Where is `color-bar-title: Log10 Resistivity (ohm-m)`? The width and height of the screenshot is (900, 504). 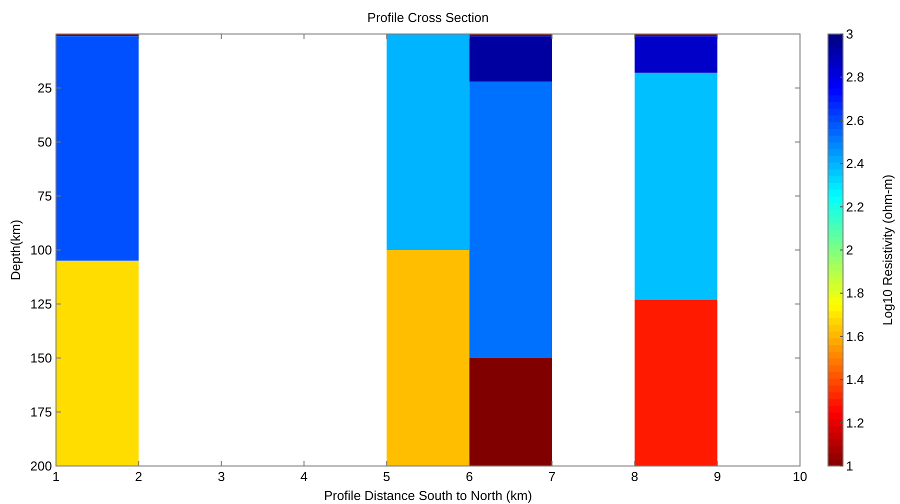
color-bar-title: Log10 Resistivity (ohm-m) is located at coordinates (887, 250).